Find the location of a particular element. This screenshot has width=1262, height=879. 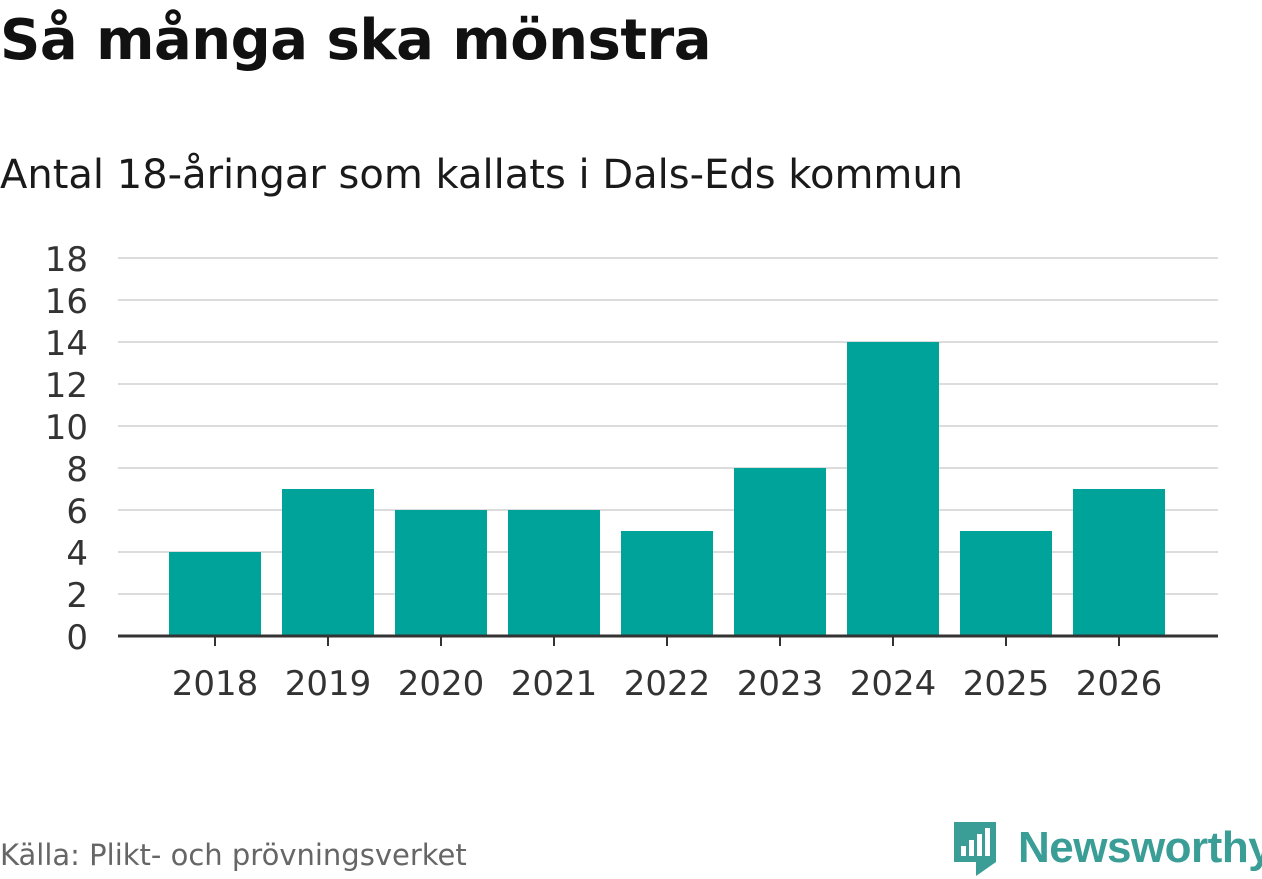

chart-title: Så många ska mönstra is located at coordinates (356, 40).